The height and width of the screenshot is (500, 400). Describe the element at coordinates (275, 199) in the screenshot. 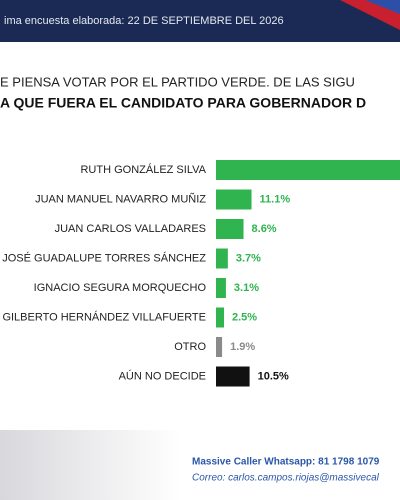

I see `value-label: 11.1%` at that location.